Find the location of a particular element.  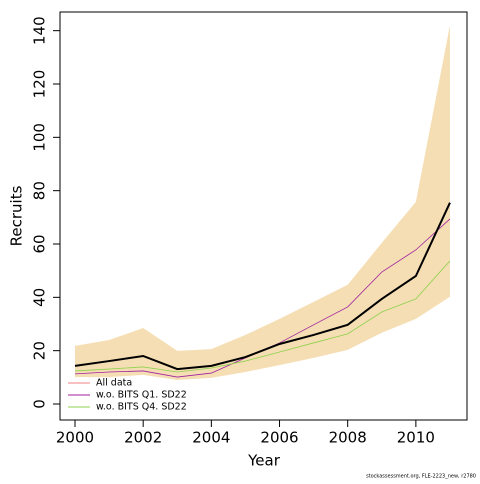

legend-label: w.o. BITS Q1. SD22 is located at coordinates (141, 395).